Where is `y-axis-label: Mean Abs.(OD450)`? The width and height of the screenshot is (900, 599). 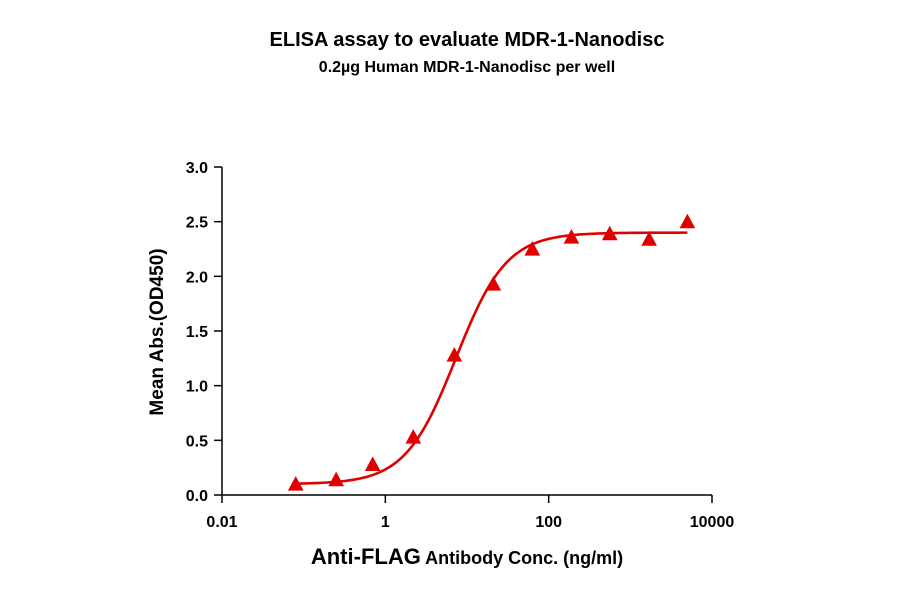 y-axis-label: Mean Abs.(OD450) is located at coordinates (157, 331).